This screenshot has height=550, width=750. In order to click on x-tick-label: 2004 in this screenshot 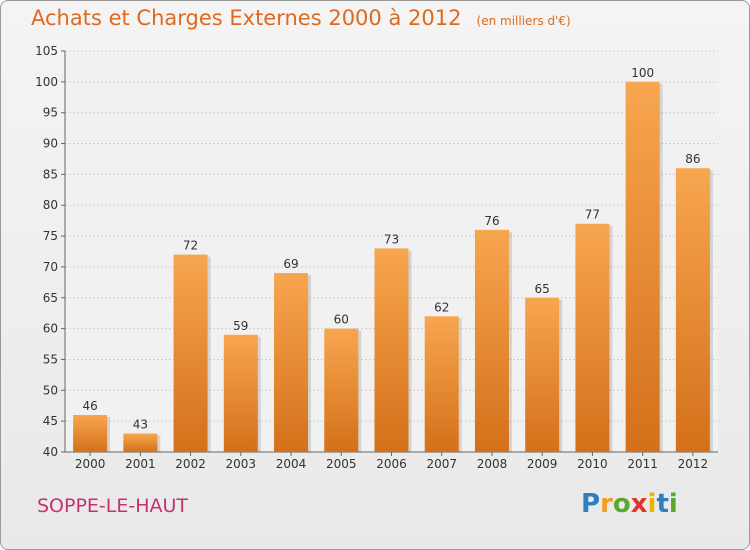, I will do `click(291, 464)`.